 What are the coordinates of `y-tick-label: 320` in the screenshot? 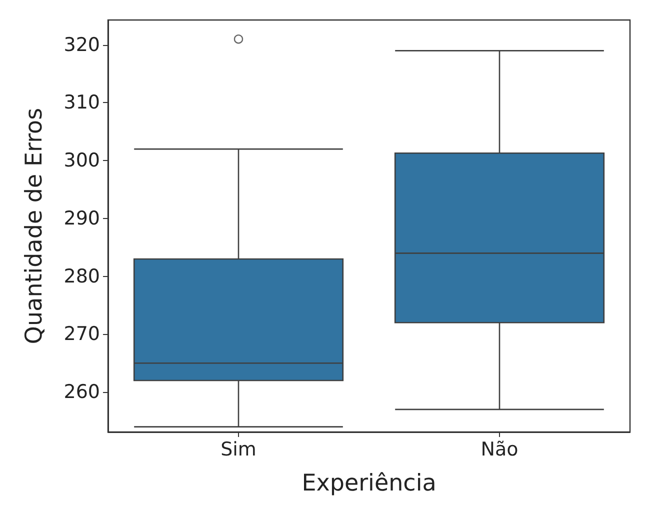 It's located at (82, 45).